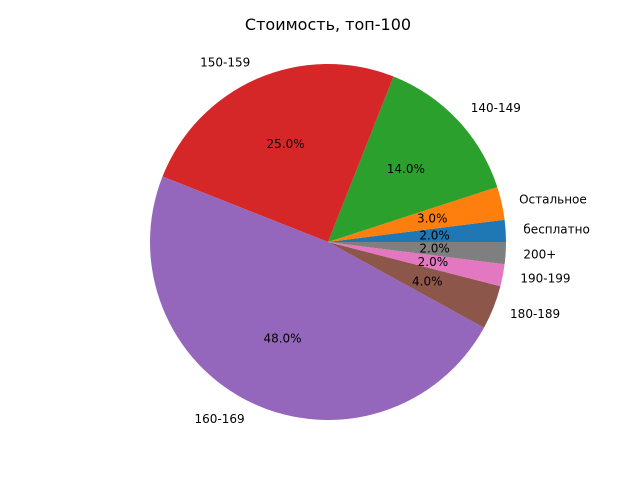 The width and height of the screenshot is (640, 480). What do you see at coordinates (286, 144) in the screenshot?
I see `slice-percent-3: 25.0%` at bounding box center [286, 144].